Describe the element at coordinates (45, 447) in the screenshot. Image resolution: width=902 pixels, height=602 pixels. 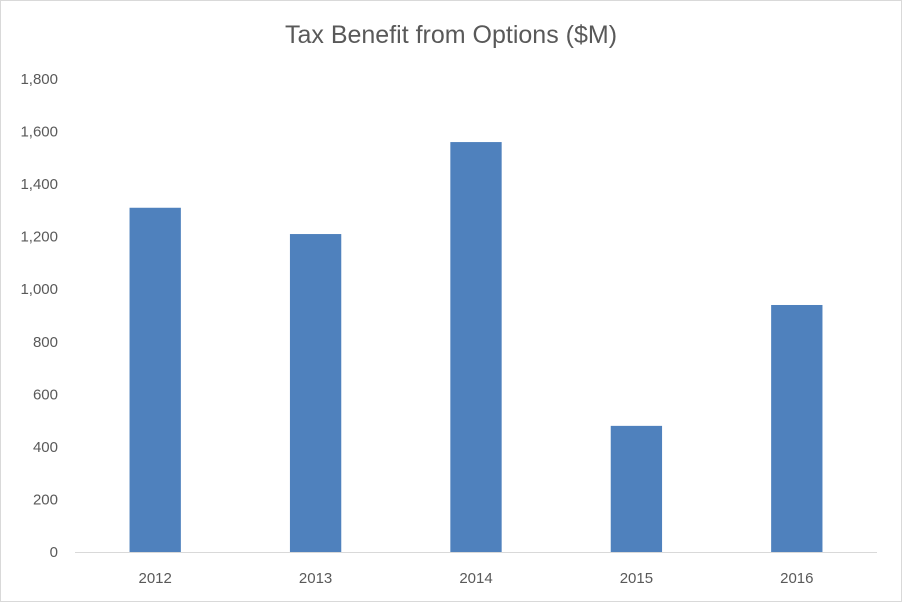
I see `y-tick-label: 400` at that location.